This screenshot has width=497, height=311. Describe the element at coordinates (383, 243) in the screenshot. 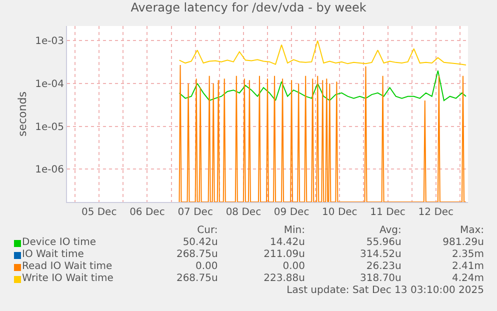

I see `text: 55.96u` at that location.